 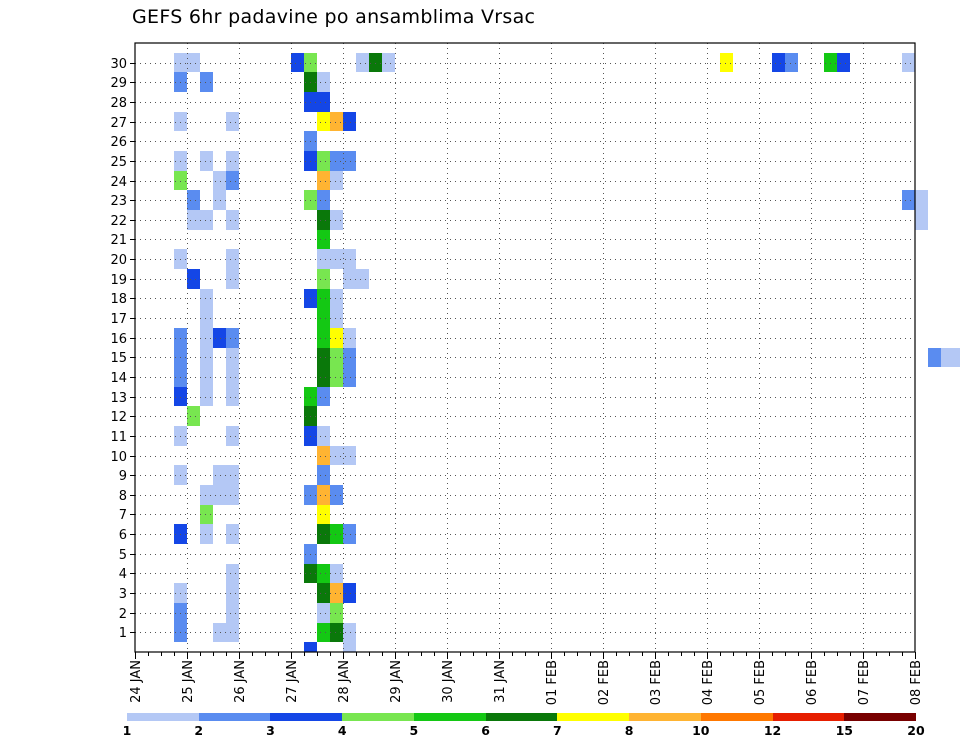 I want to click on y-tick-label: 18, so click(x=118, y=299).